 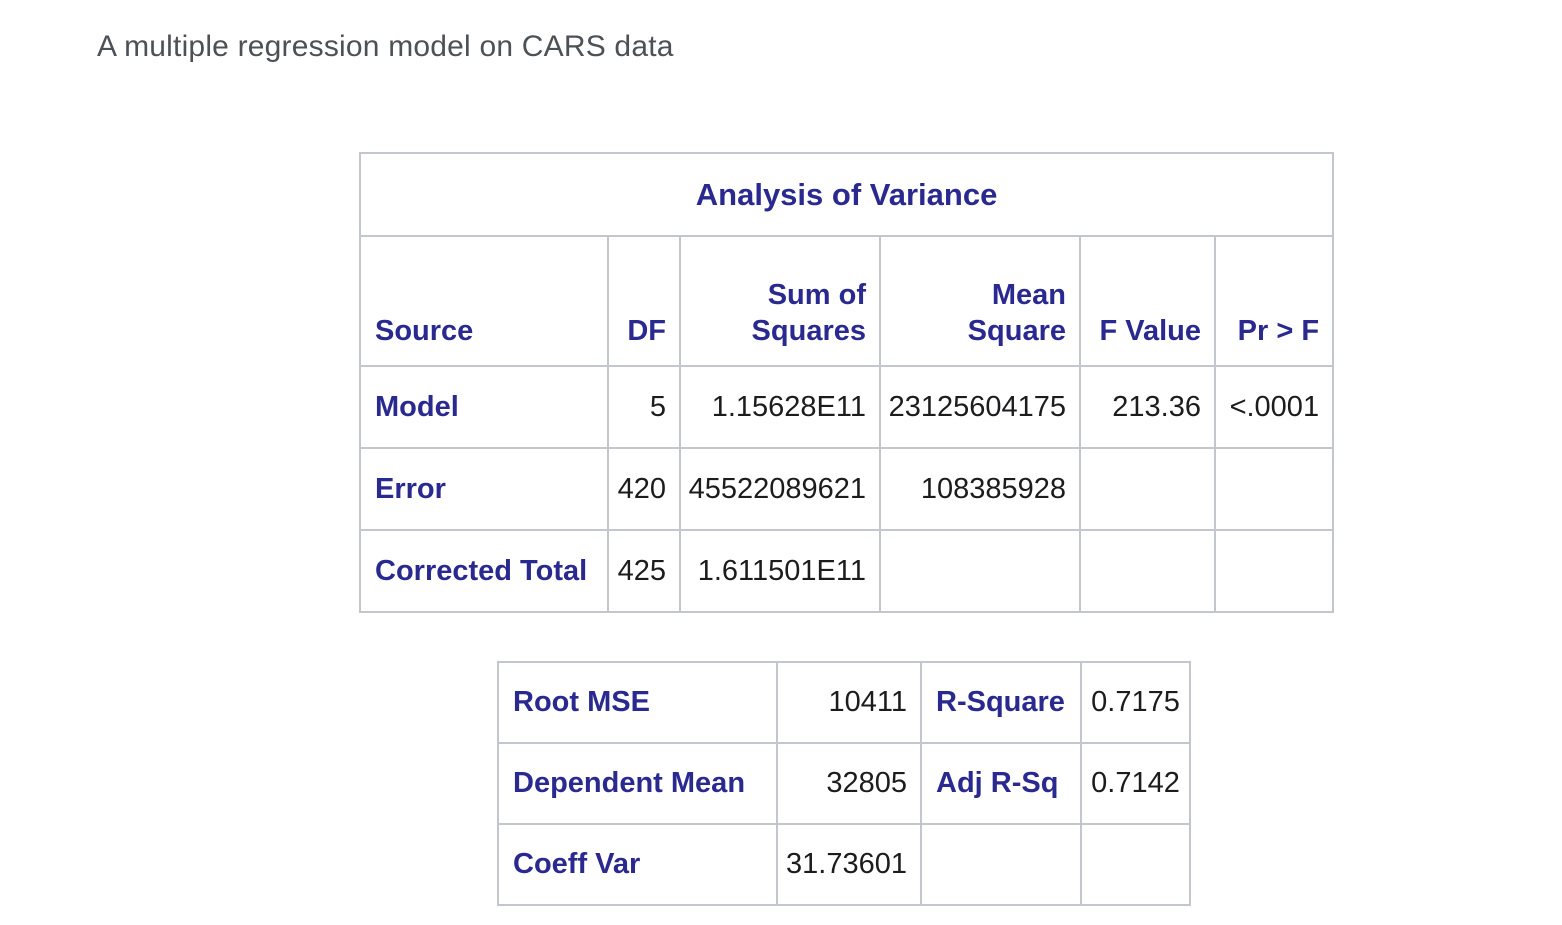 I want to click on fit-r-square-label: R-Square, so click(x=1001, y=702).